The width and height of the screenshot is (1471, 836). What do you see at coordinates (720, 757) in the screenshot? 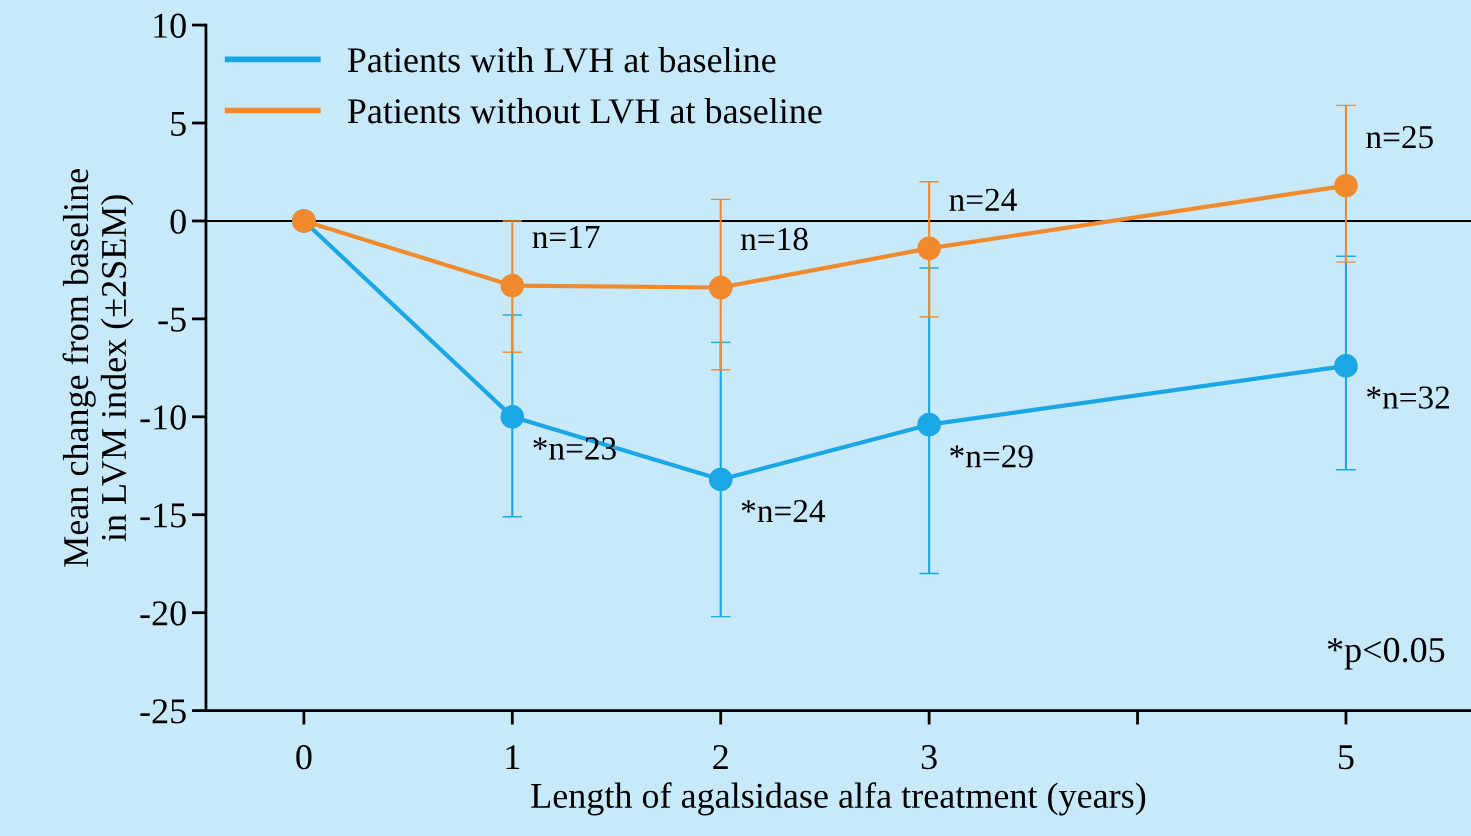
I see `x-tick-label: 2` at bounding box center [720, 757].